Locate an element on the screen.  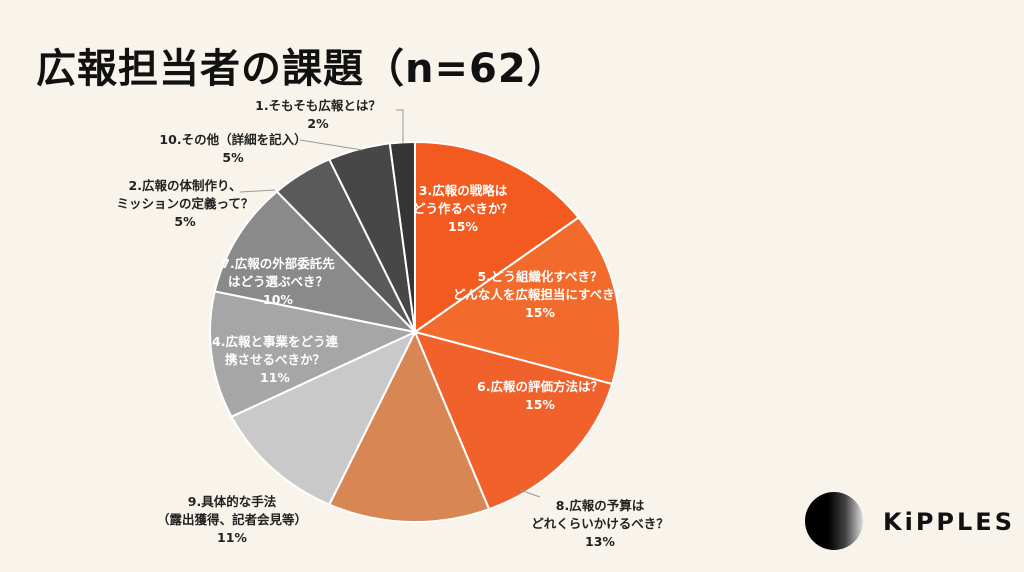
chart-title: 広報担当者の課題（n=62） is located at coordinates (302, 69).